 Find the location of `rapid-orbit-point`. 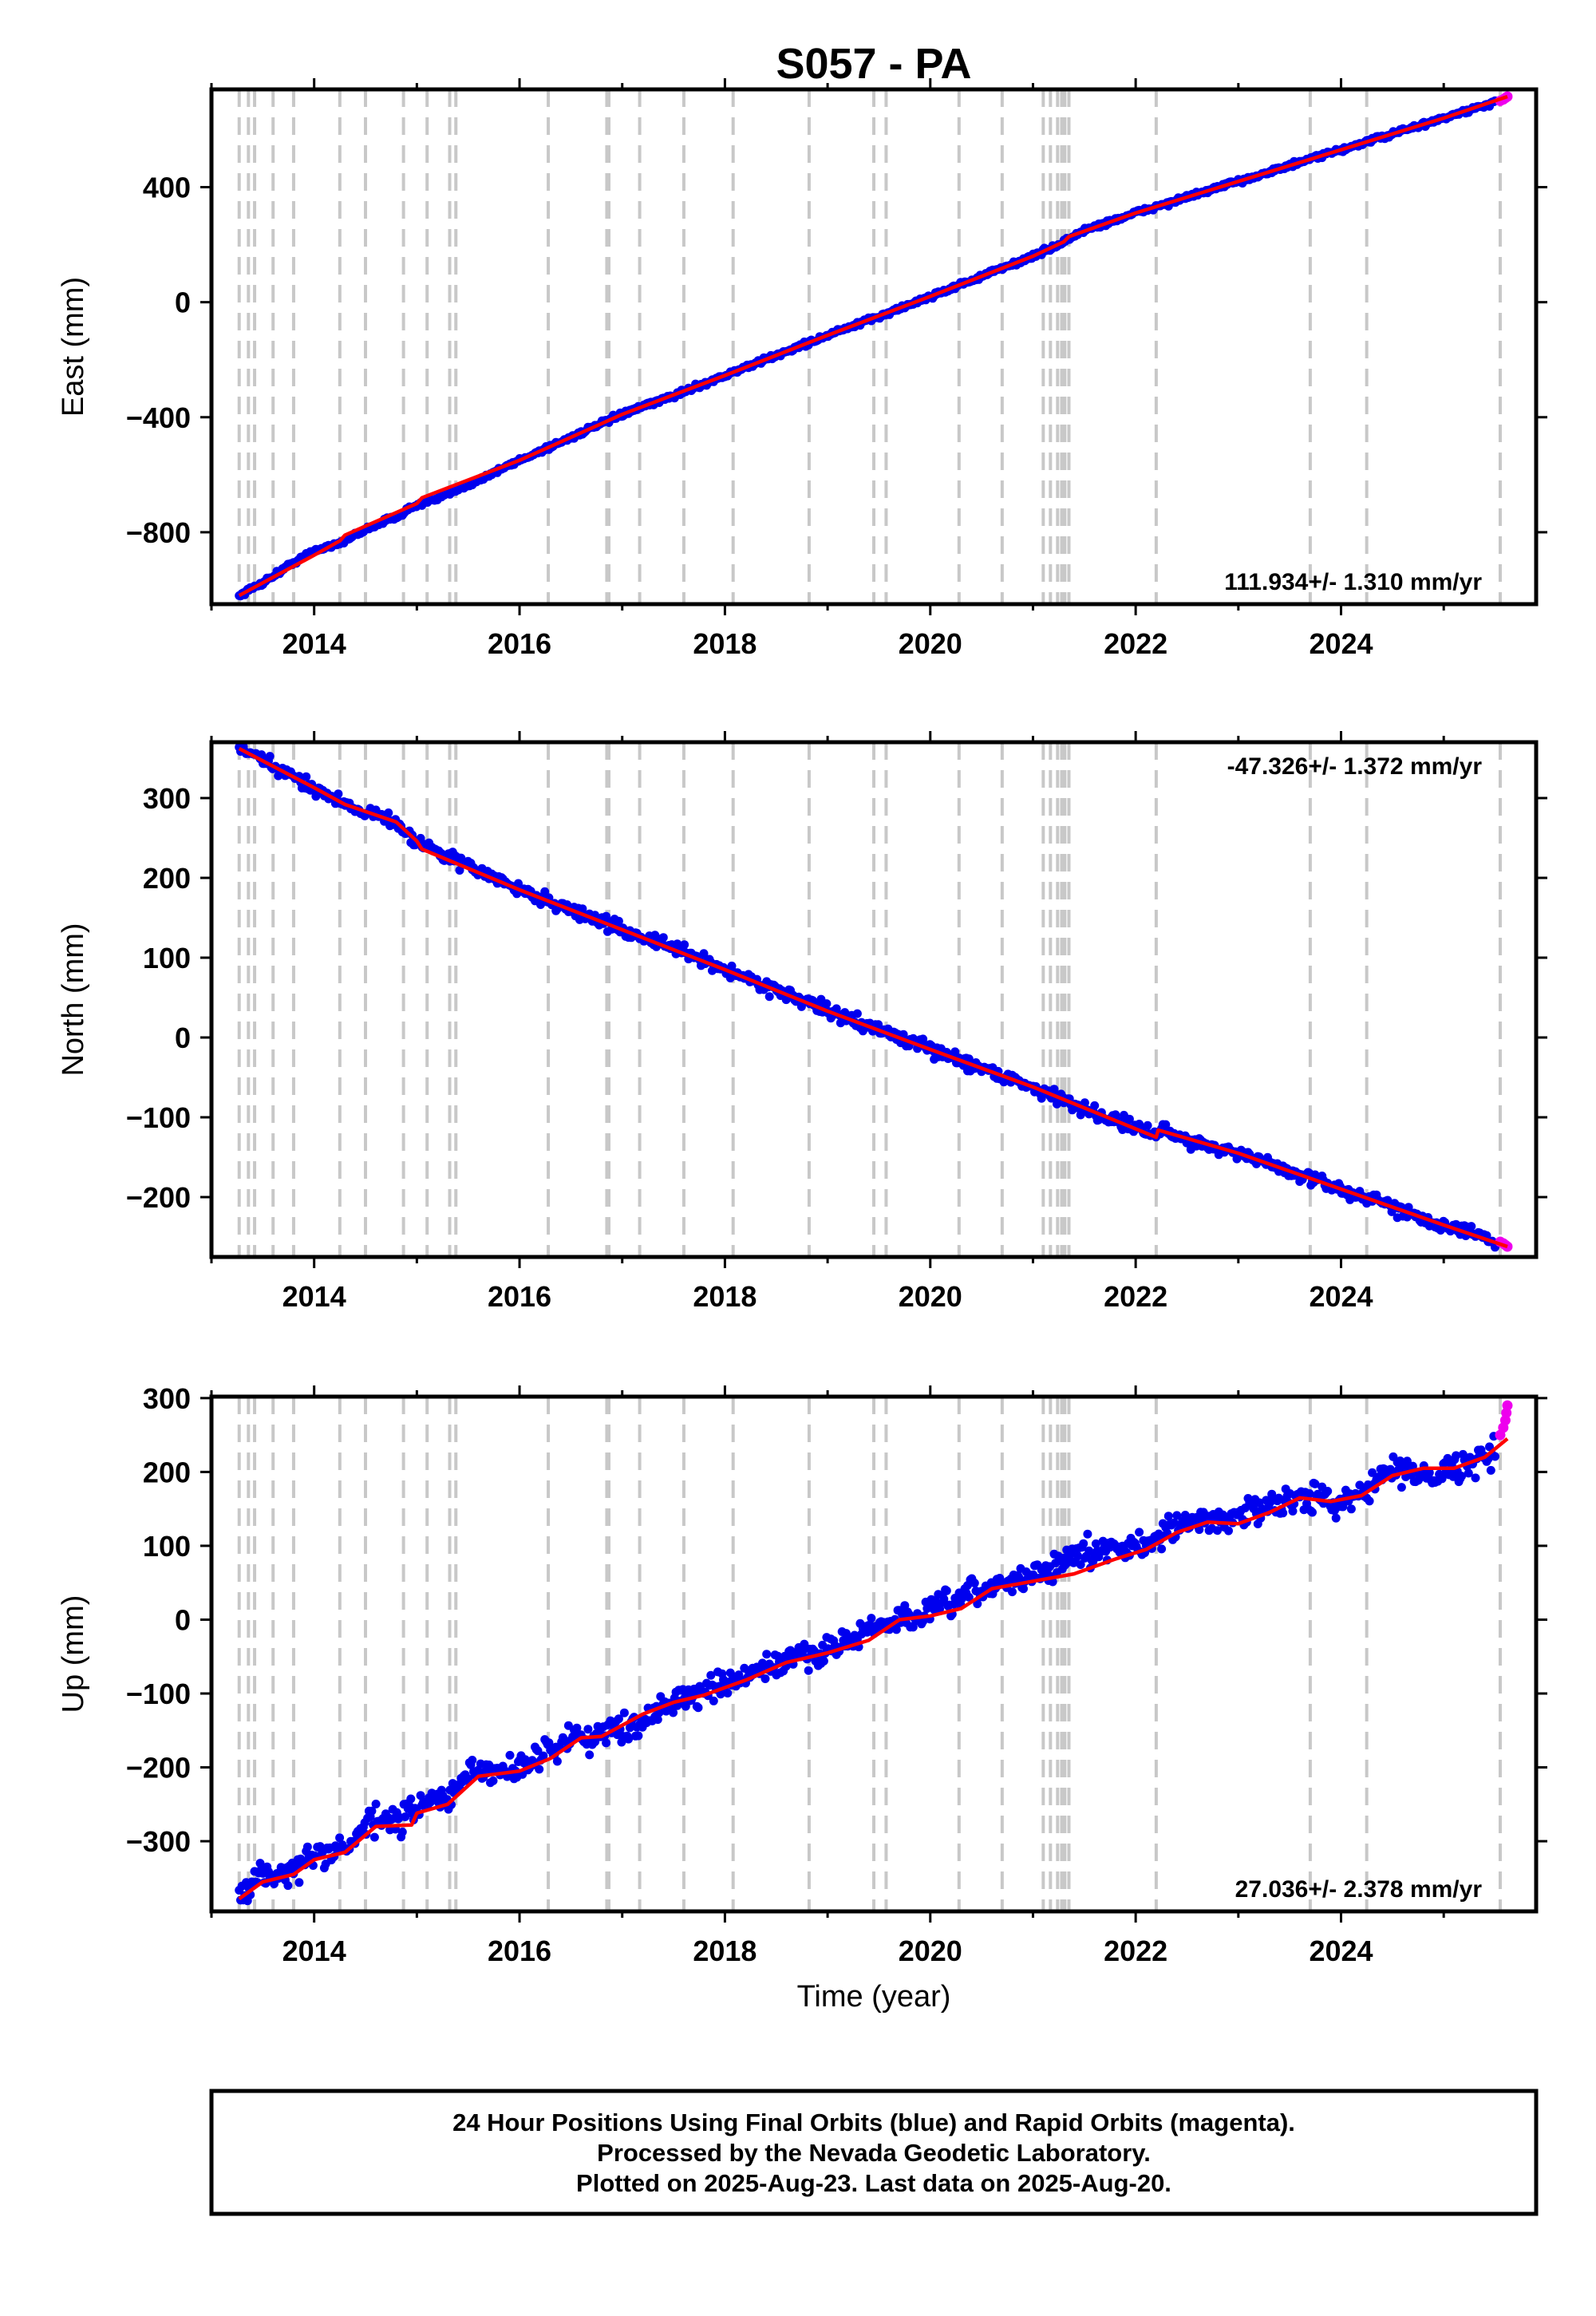

rapid-orbit-point is located at coordinates (1507, 1405).